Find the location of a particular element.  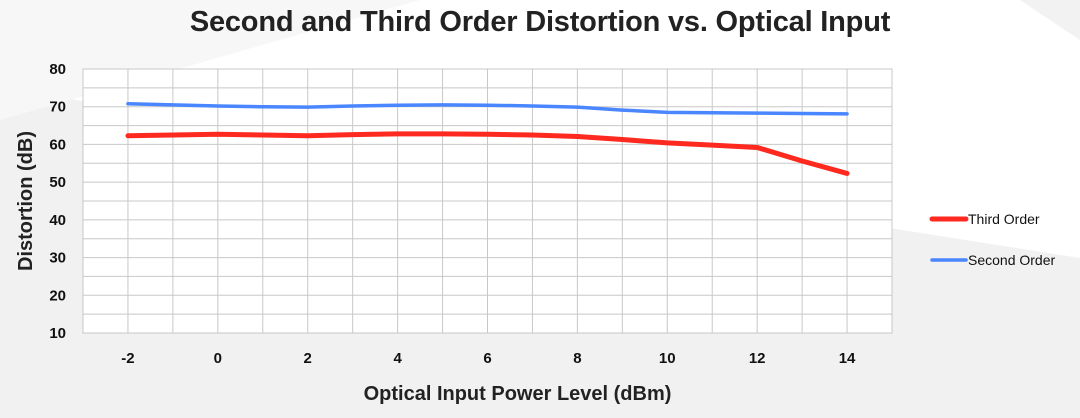

y-tick-label: 50 is located at coordinates (57, 182).